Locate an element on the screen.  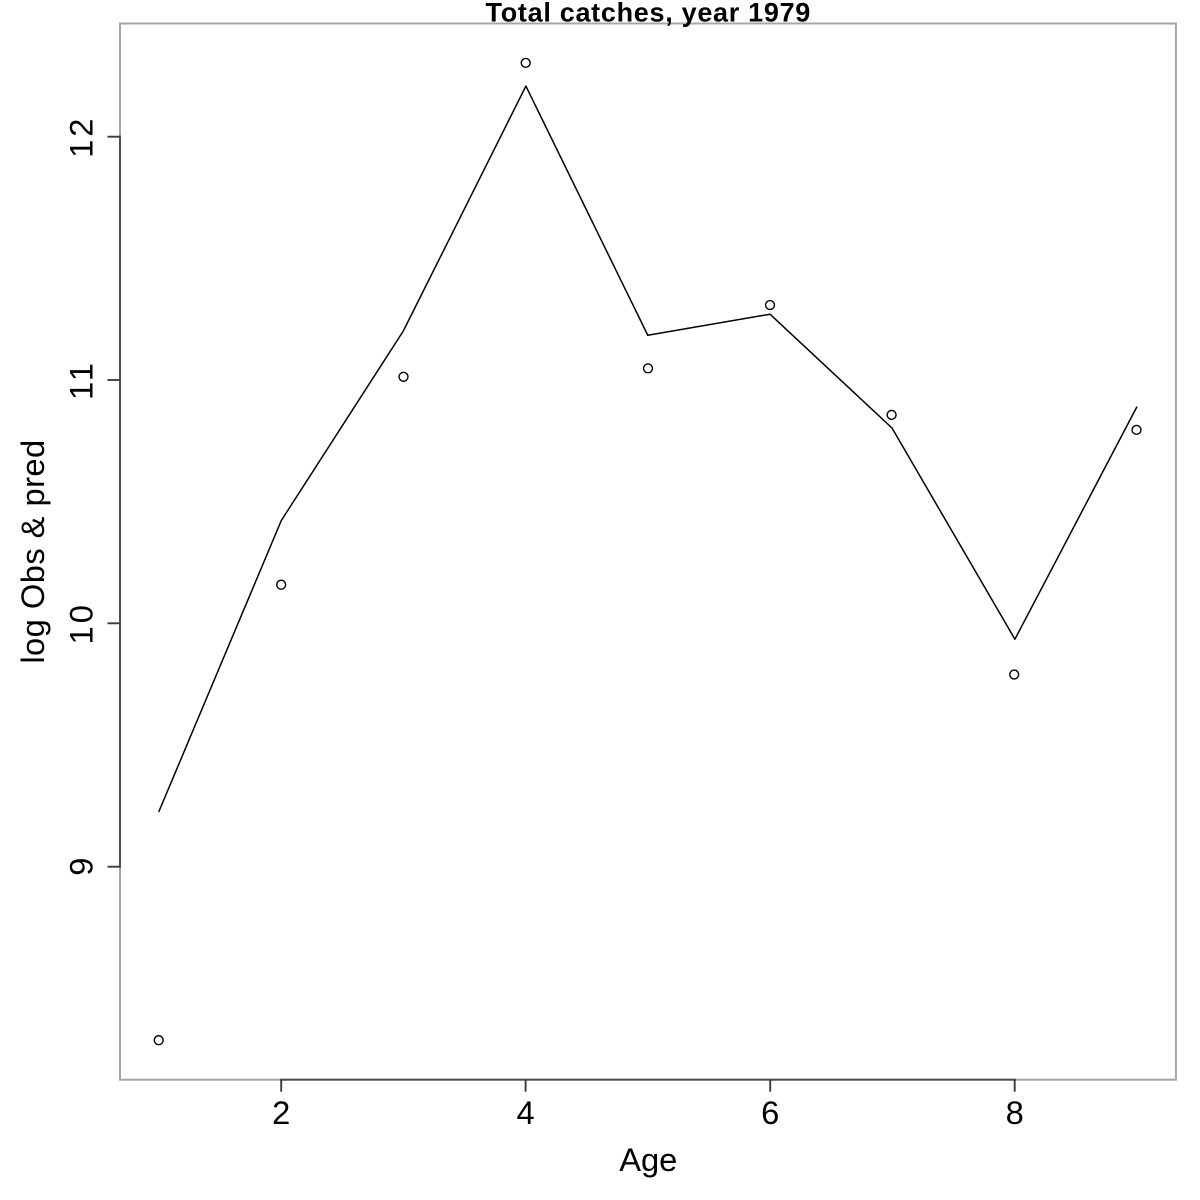
svg-text: 8 is located at coordinates (1015, 1112).